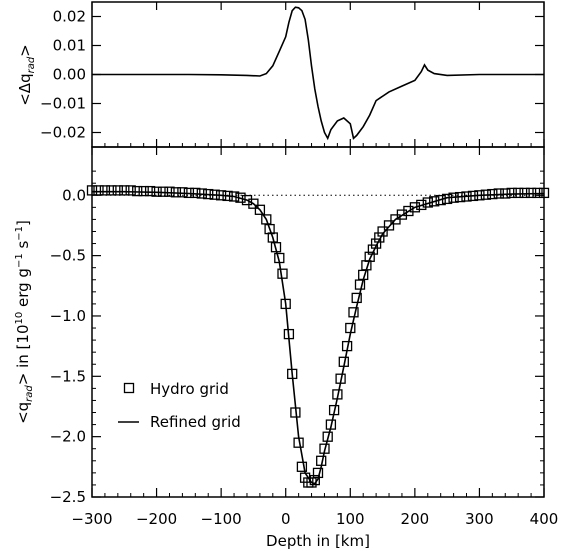  I want to click on x-tick-label: −200, so click(156, 519).